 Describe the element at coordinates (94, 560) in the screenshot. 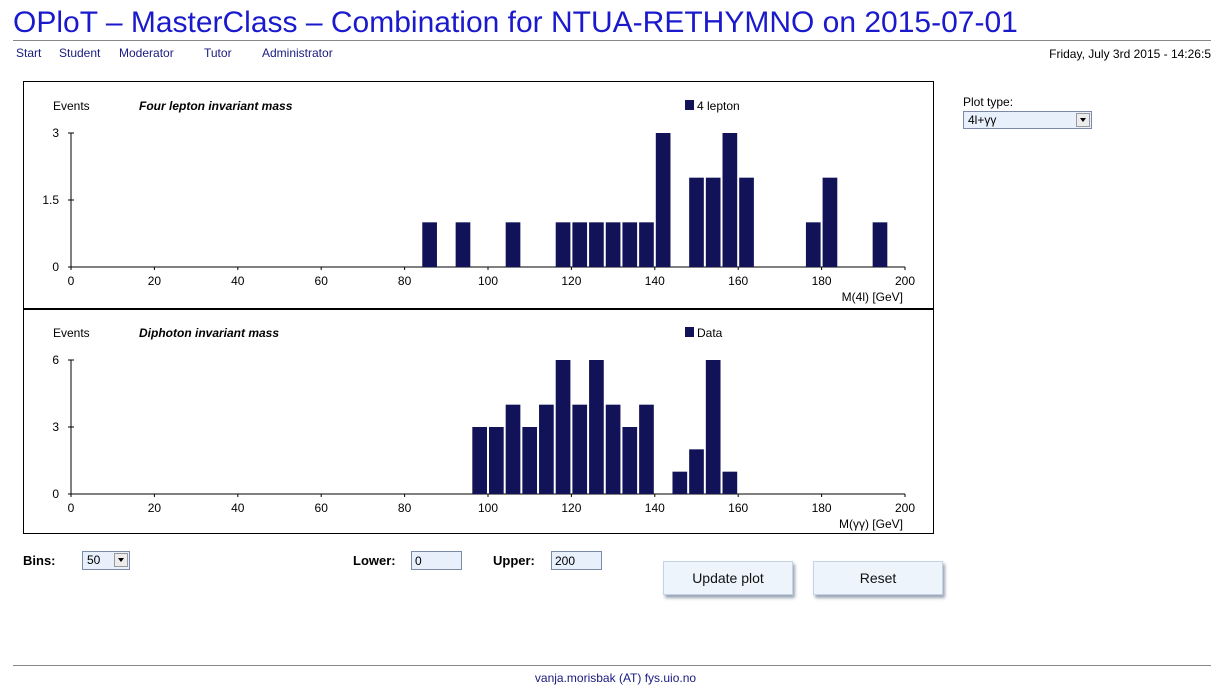

I see `bins-value: 50` at that location.